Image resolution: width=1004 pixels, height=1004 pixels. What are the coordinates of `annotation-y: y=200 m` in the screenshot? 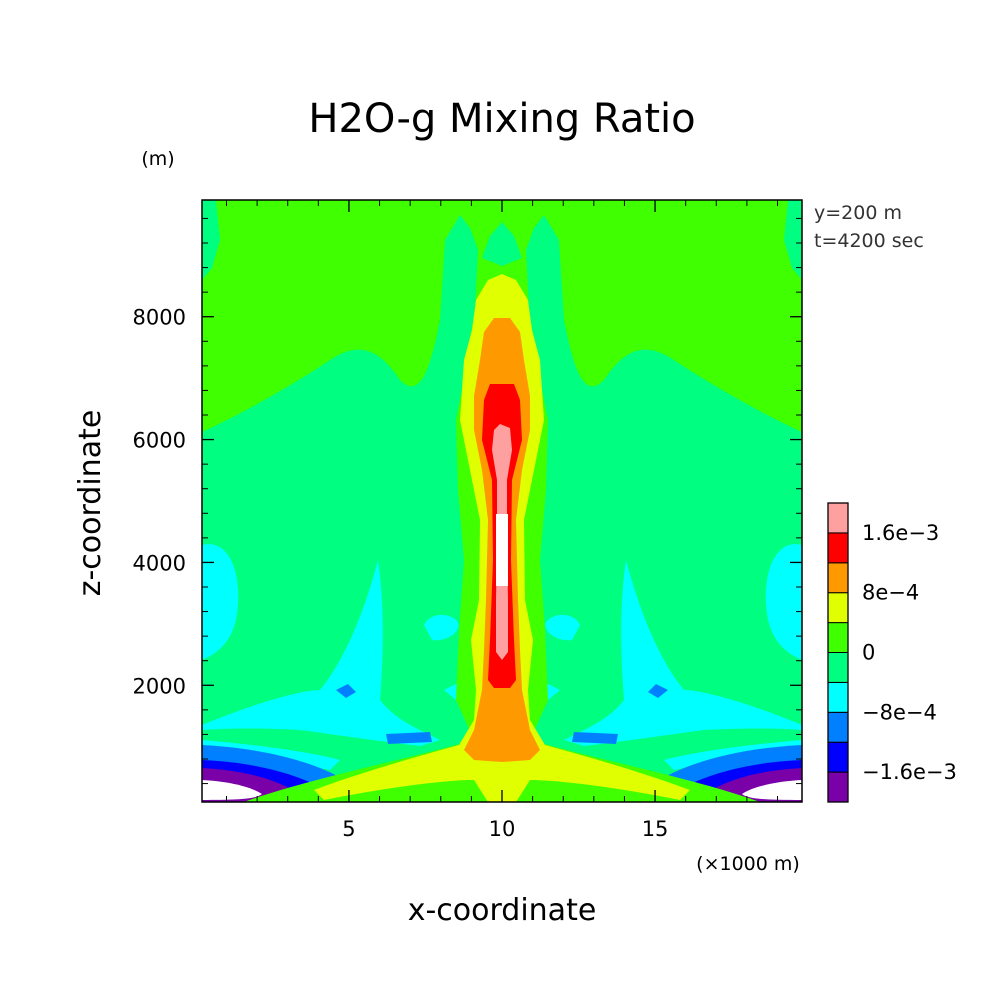 It's located at (858, 213).